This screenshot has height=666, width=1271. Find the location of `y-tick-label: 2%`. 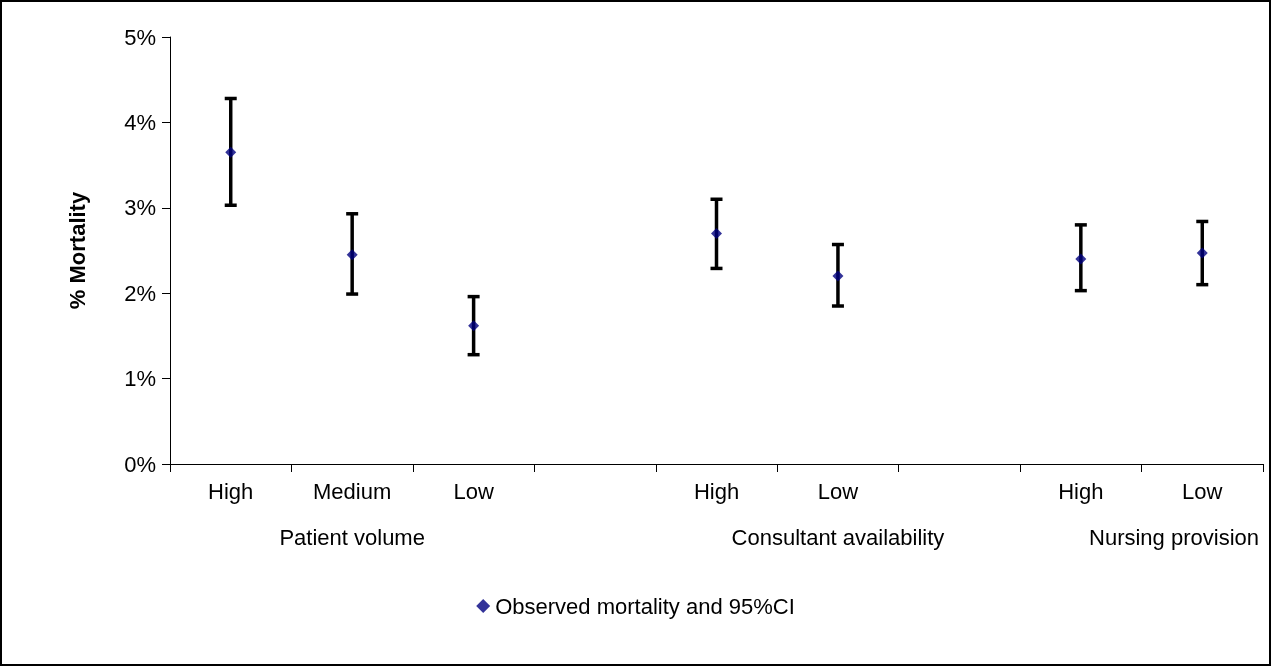

y-tick-label: 2% is located at coordinates (140, 293).